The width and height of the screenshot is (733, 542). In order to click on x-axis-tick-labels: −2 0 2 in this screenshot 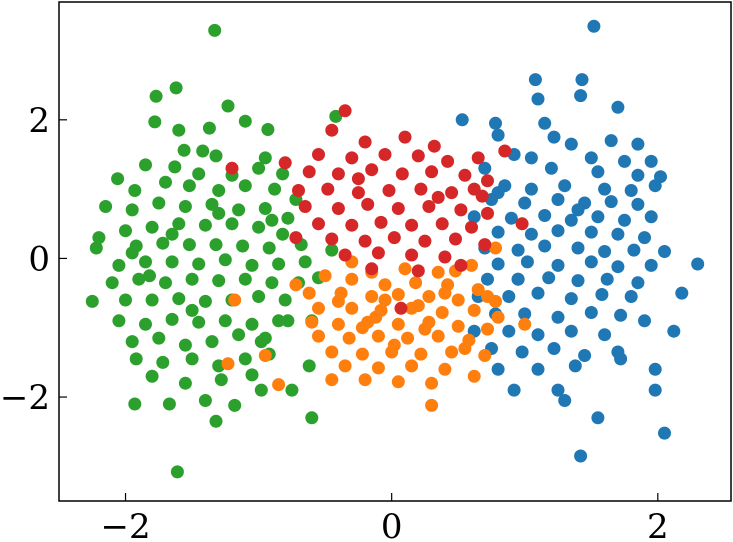, I will do `click(384, 524)`.